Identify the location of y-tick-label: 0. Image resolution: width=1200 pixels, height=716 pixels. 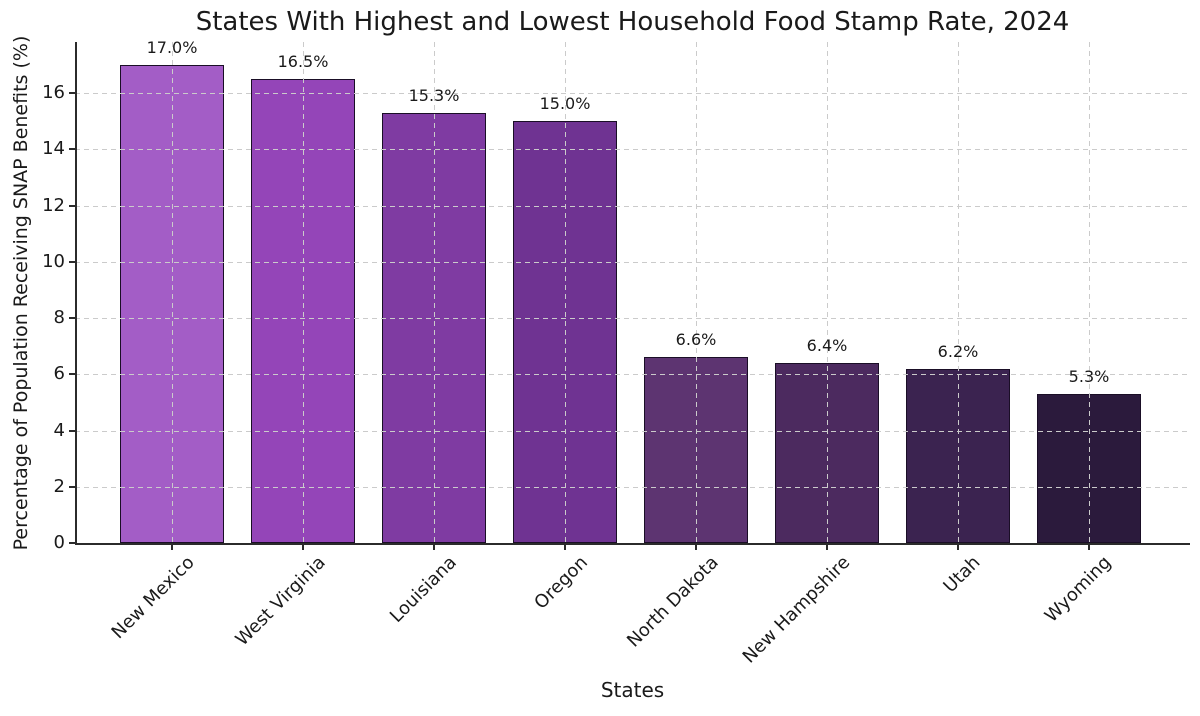
(59, 542).